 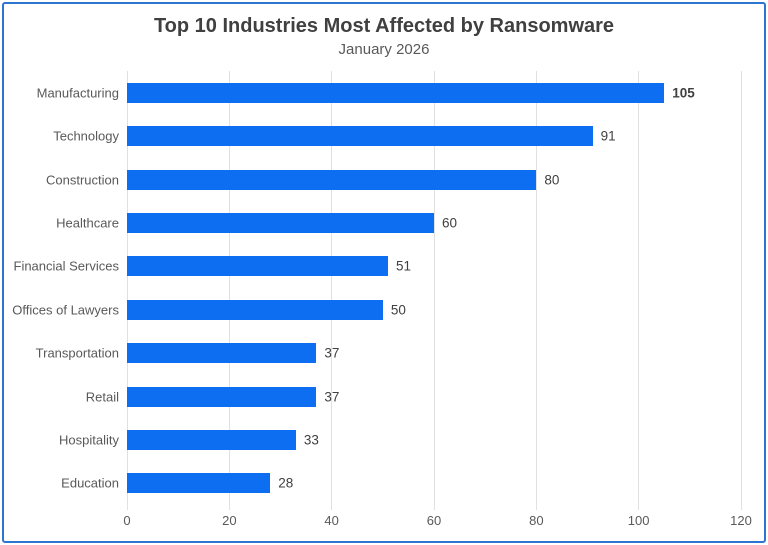 I want to click on value-label: 50, so click(x=398, y=310).